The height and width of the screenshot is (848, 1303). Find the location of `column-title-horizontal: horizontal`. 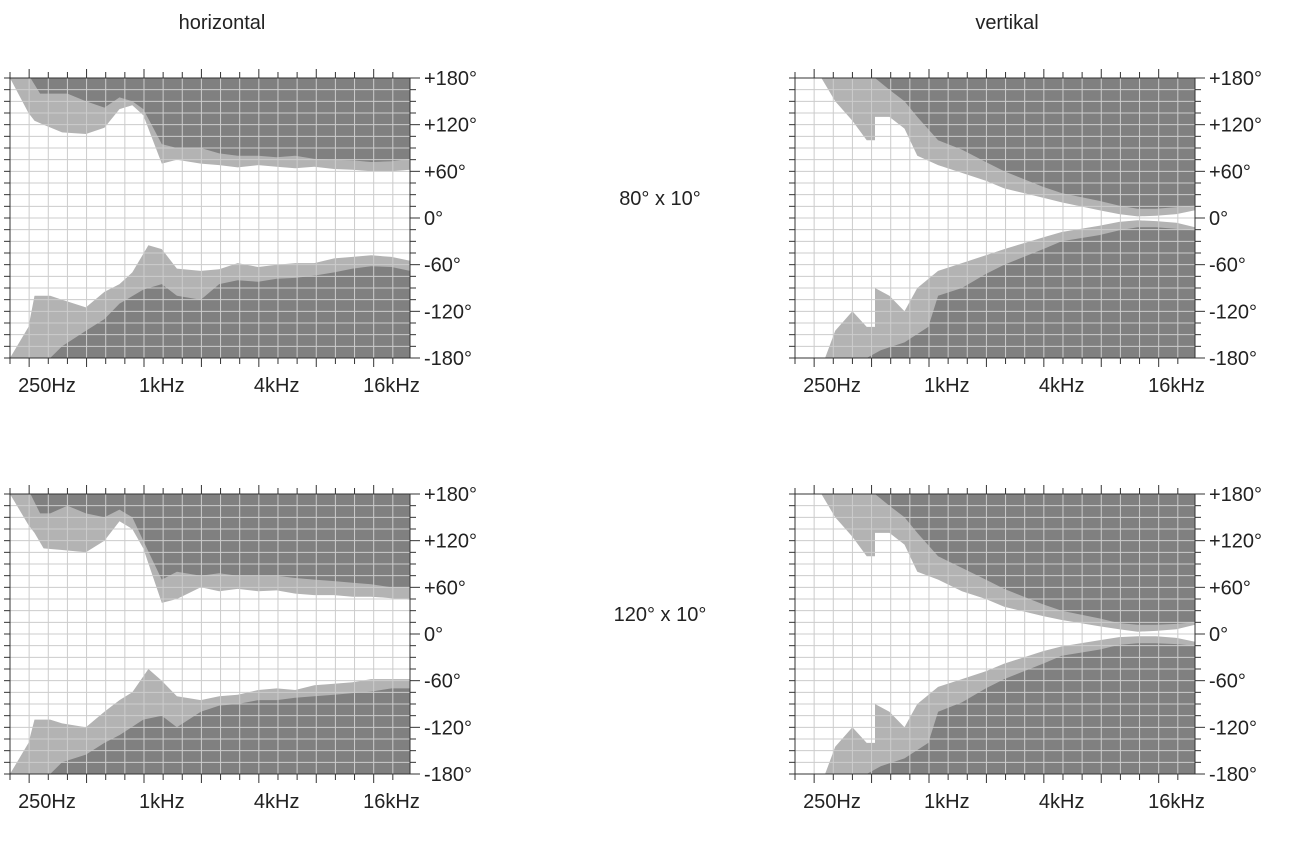

column-title-horizontal: horizontal is located at coordinates (222, 23).